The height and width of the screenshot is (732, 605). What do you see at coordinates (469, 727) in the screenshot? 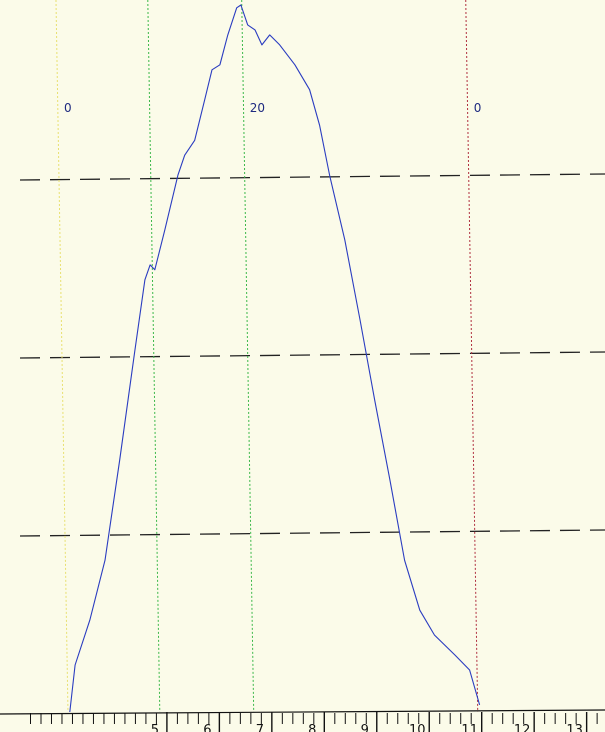
I see `x-tick-label: 11` at bounding box center [469, 727].